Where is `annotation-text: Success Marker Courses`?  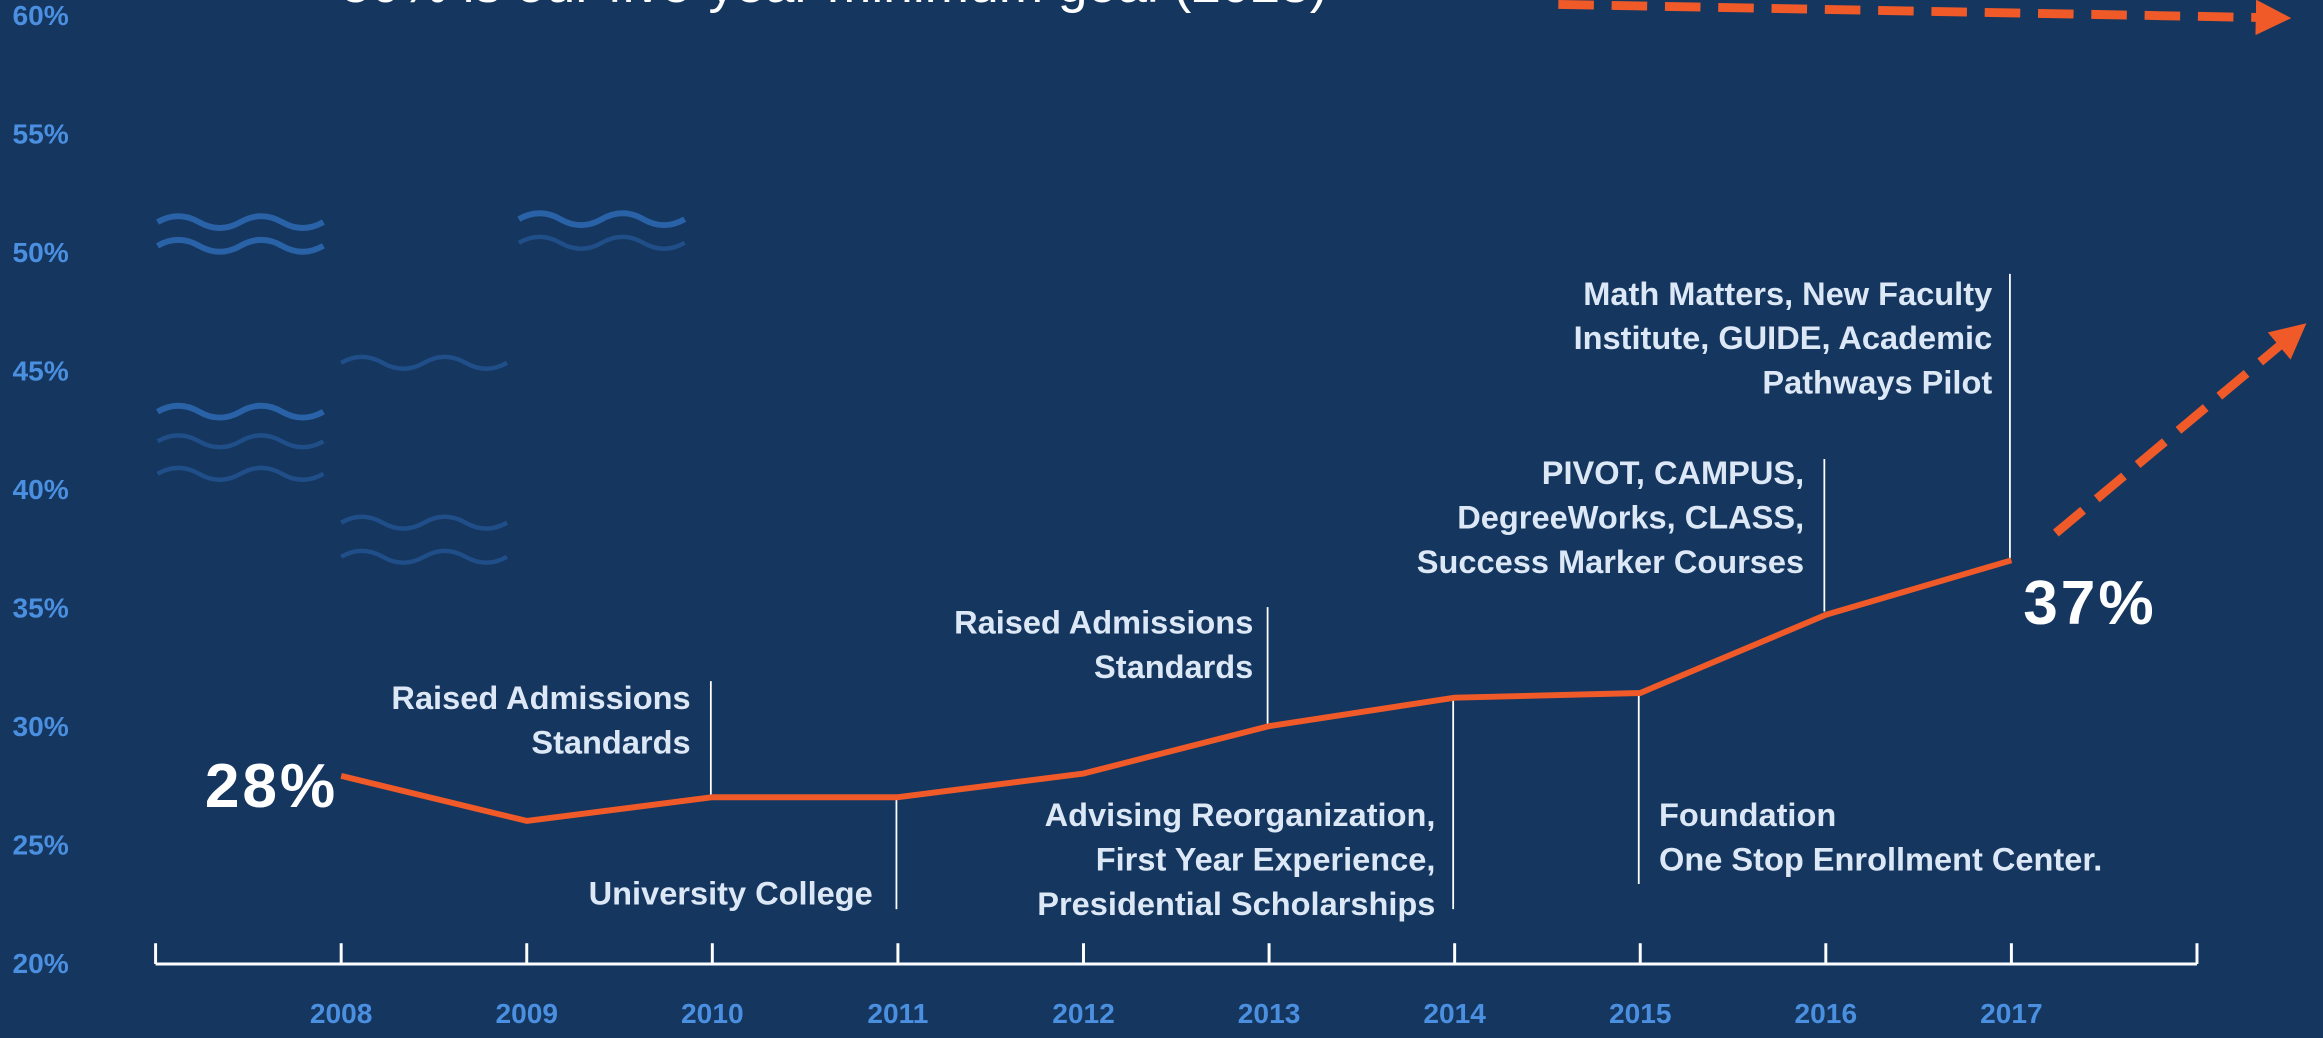
annotation-text: Success Marker Courses is located at coordinates (1610, 562).